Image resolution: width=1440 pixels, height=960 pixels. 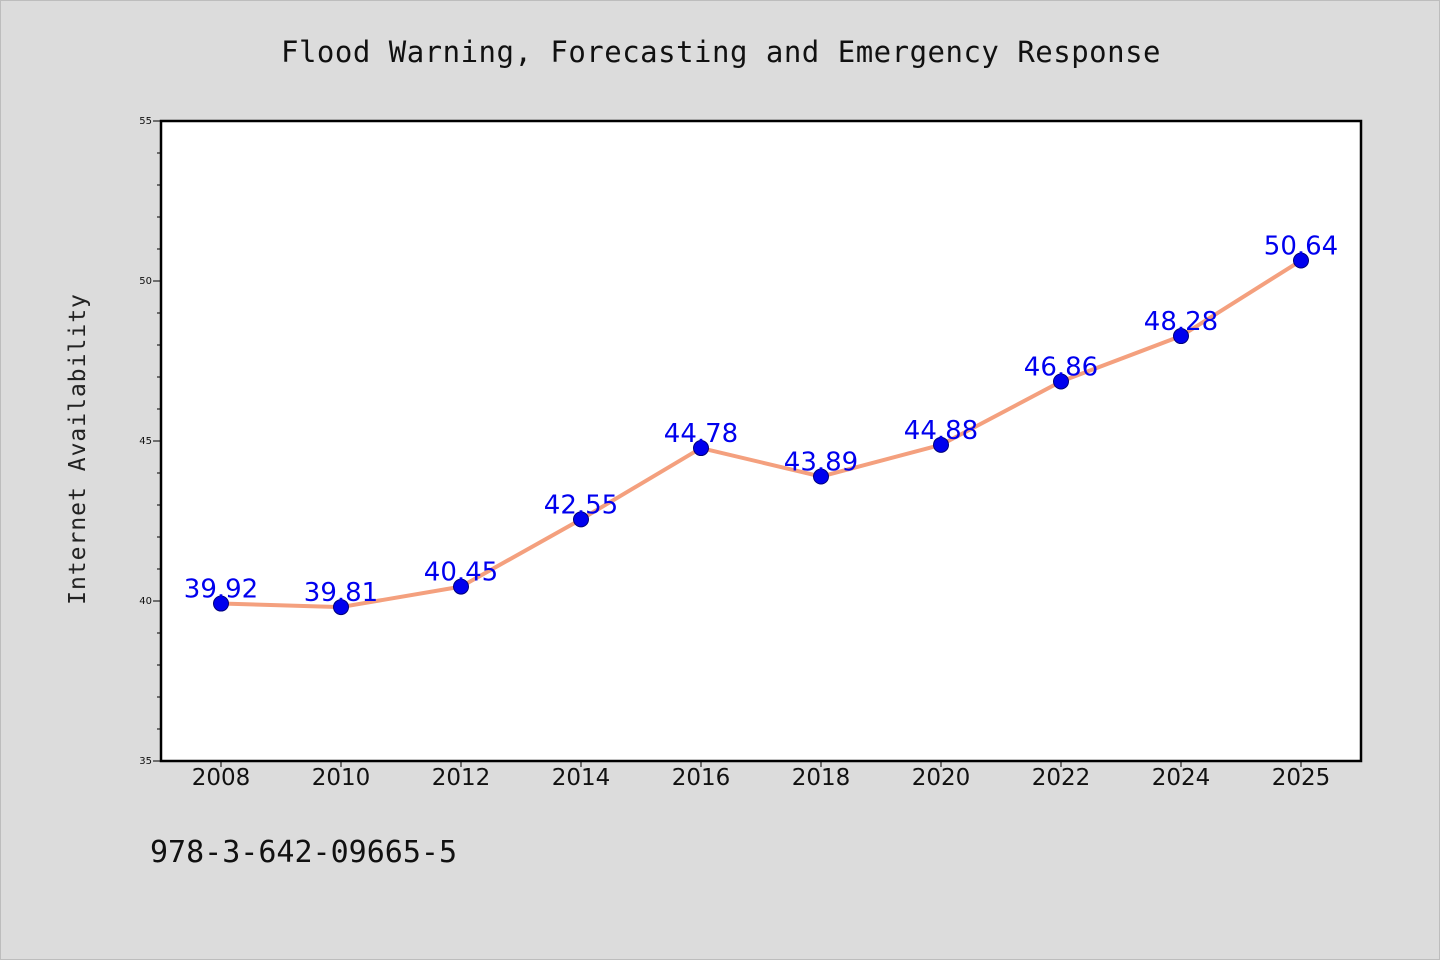 I want to click on isbn-annotation: 978-3-642-09665-5, so click(x=304, y=852).